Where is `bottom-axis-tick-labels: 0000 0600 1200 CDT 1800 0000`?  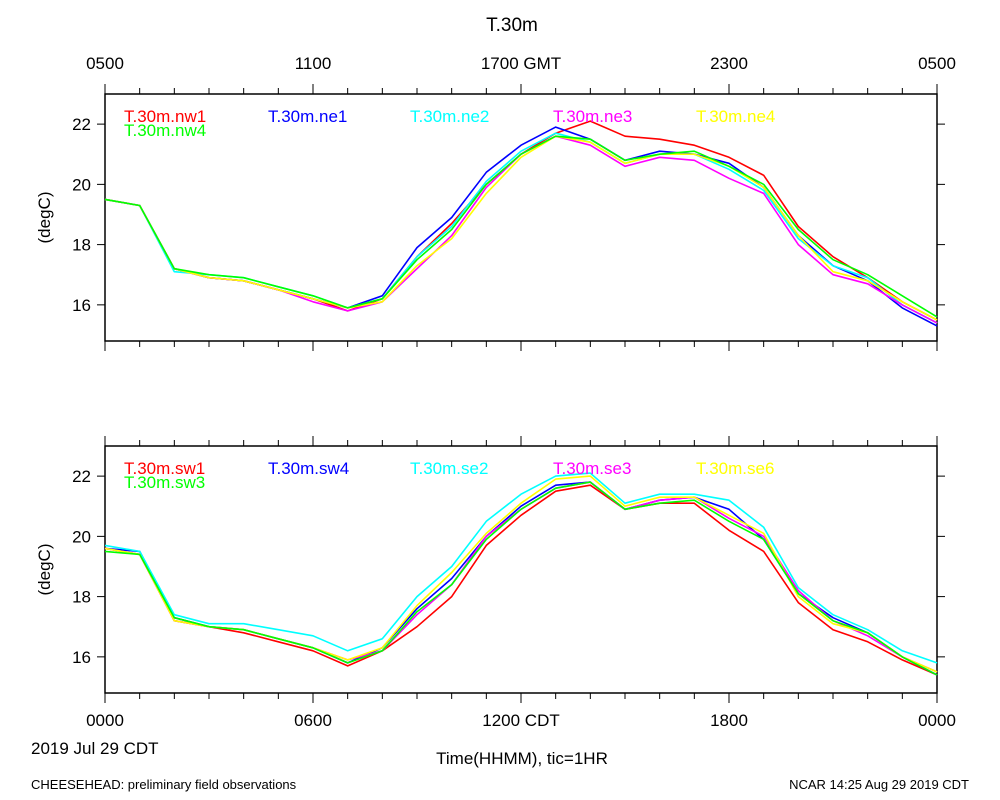 bottom-axis-tick-labels: 0000 0600 1200 CDT 1800 0000 is located at coordinates (521, 720).